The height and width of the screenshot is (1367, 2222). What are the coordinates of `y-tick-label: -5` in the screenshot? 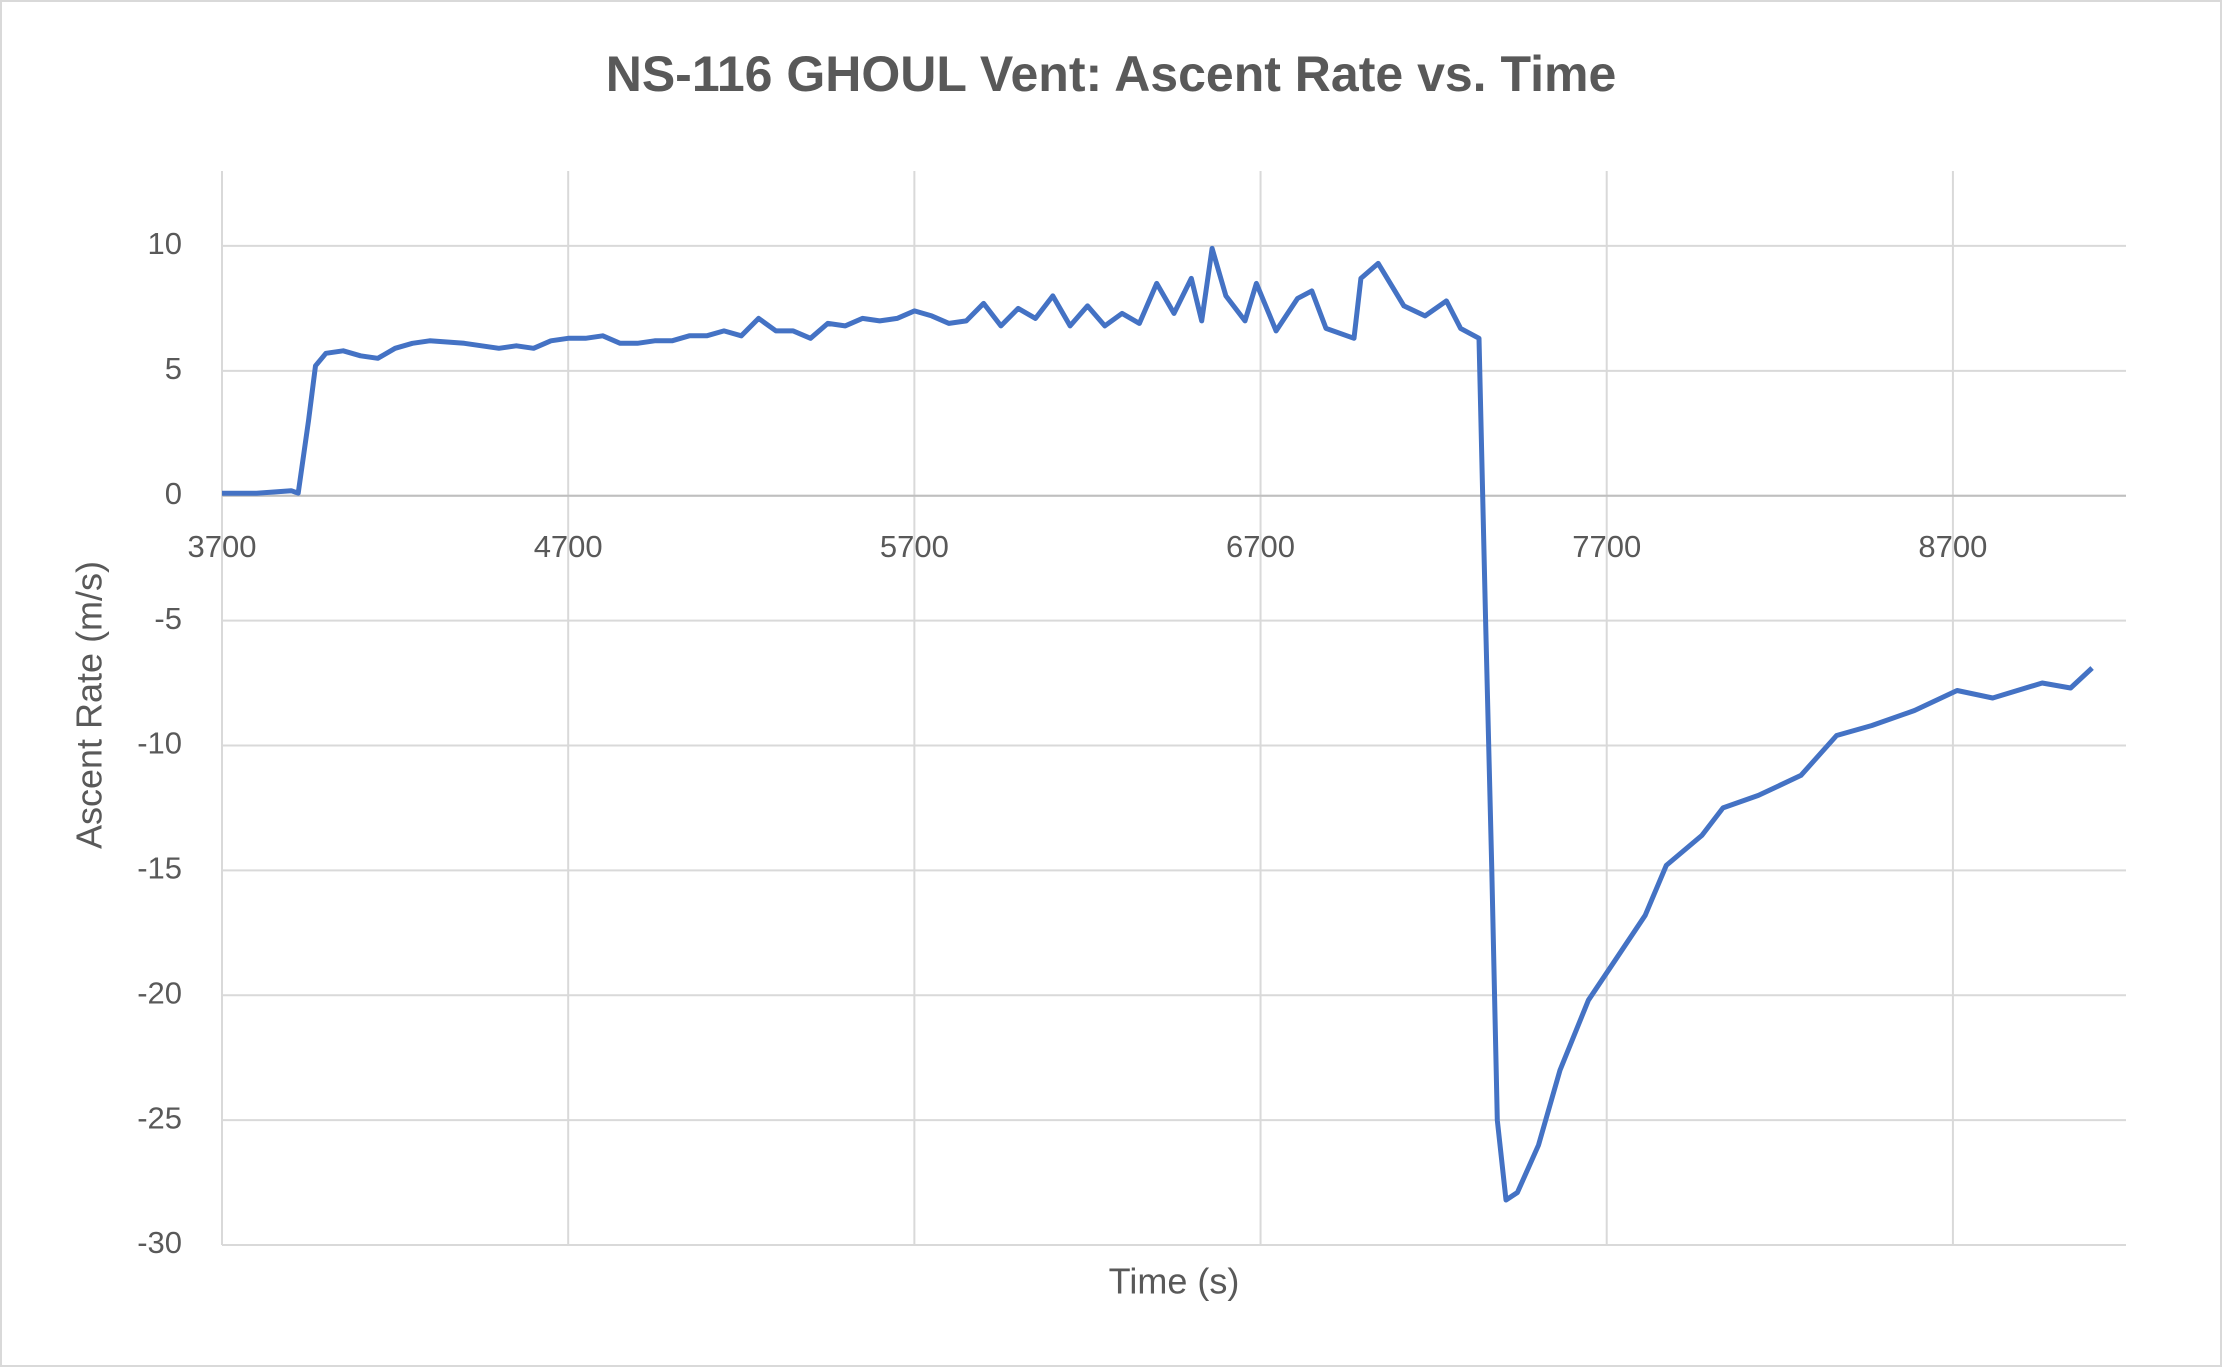 It's located at (168, 618).